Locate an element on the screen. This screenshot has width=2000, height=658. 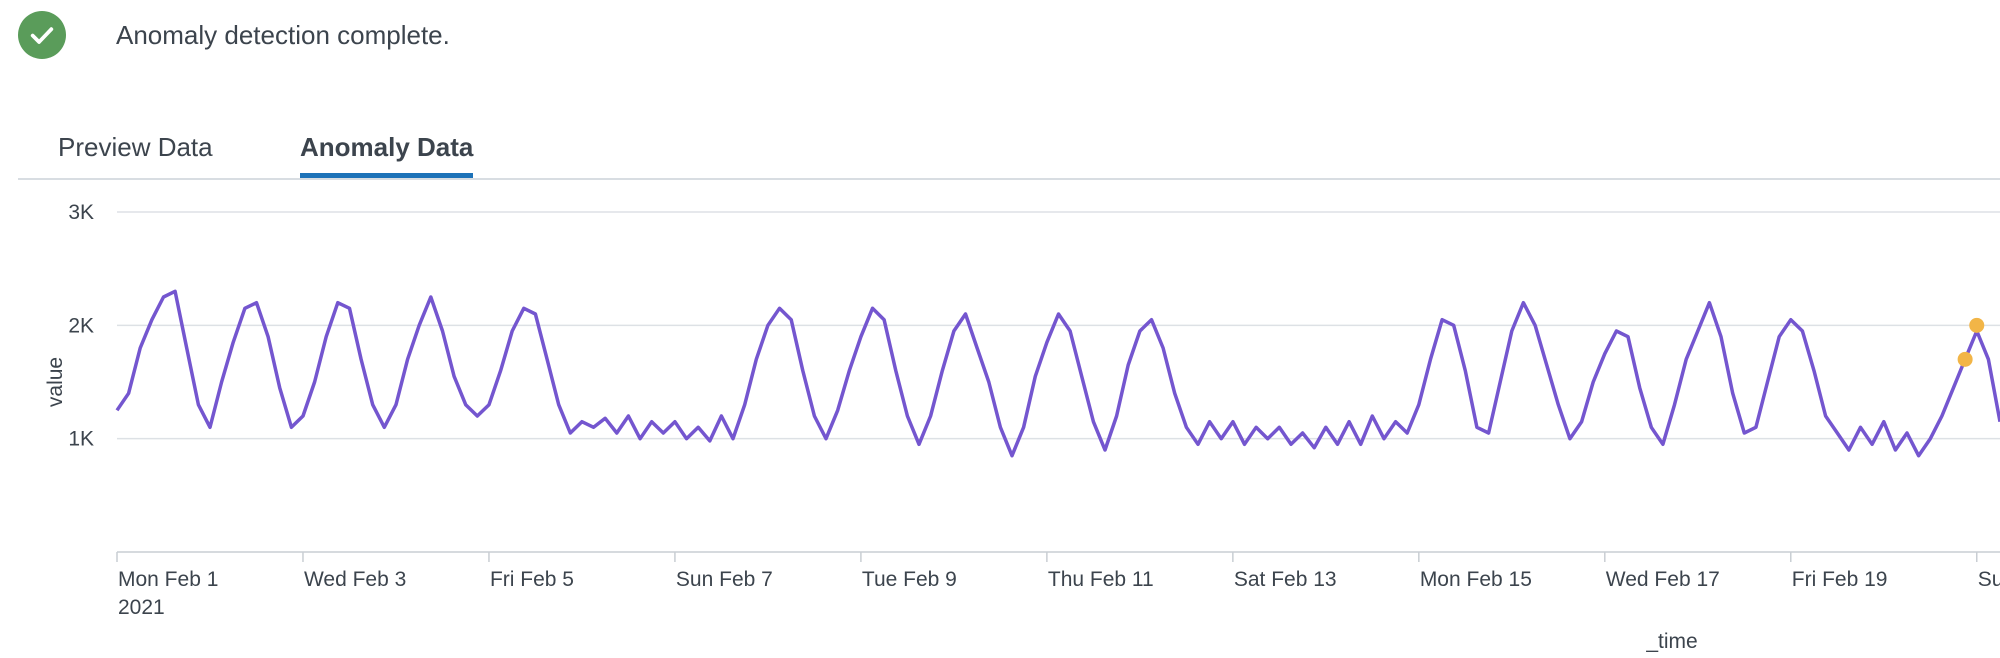
y-tick-label: 1K is located at coordinates (81, 439).